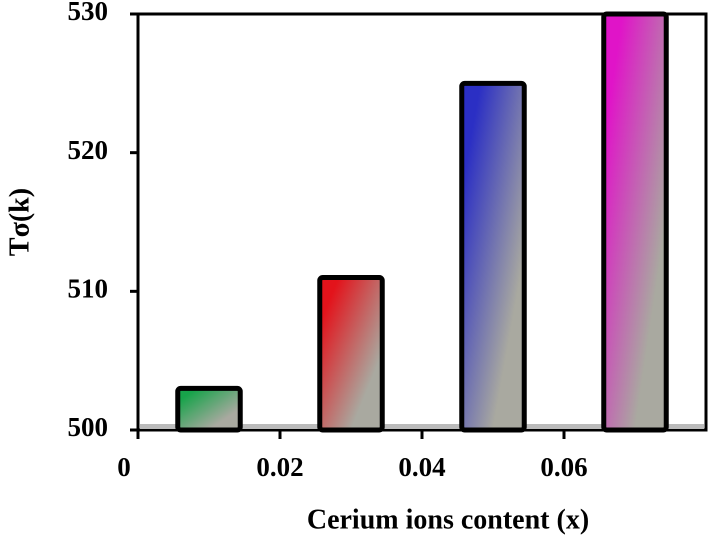  I want to click on x-tick-label: 0, so click(124, 467).